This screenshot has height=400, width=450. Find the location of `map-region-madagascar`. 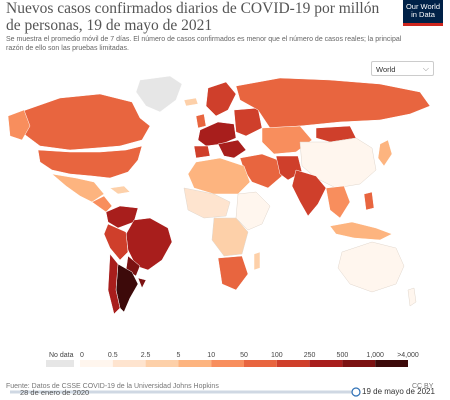

map-region-madagascar is located at coordinates (257, 261).